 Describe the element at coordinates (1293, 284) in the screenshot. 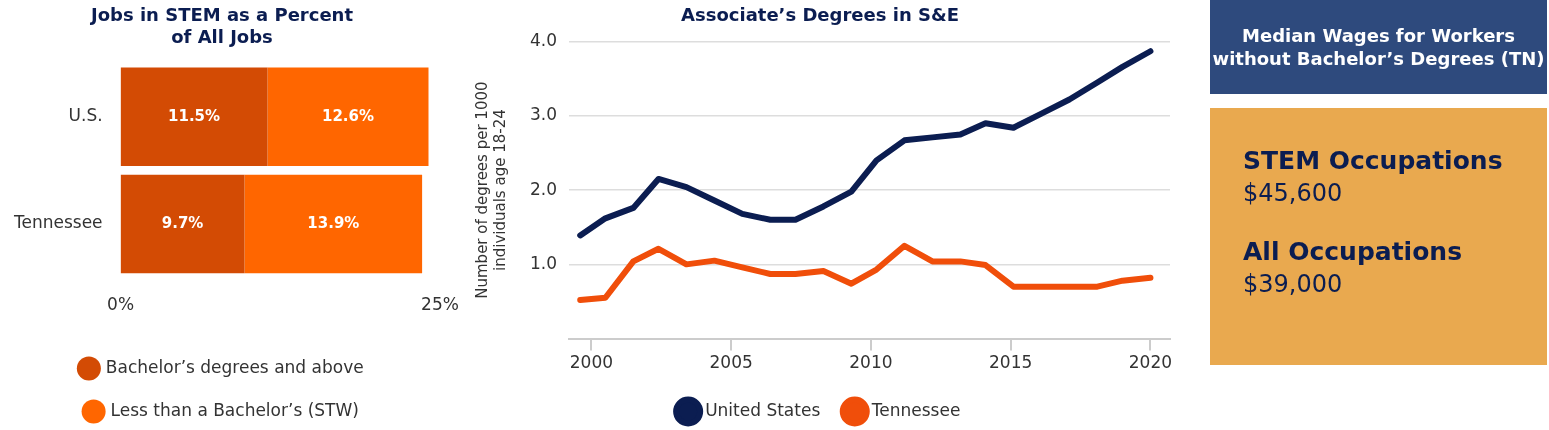

I see `text: $39,000` at that location.